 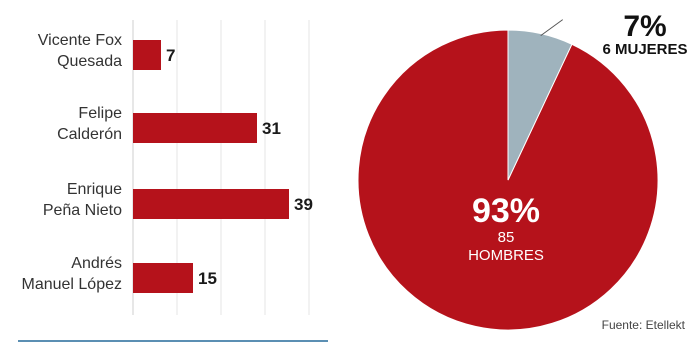 What do you see at coordinates (96, 263) in the screenshot?
I see `category-label: Andrés` at bounding box center [96, 263].